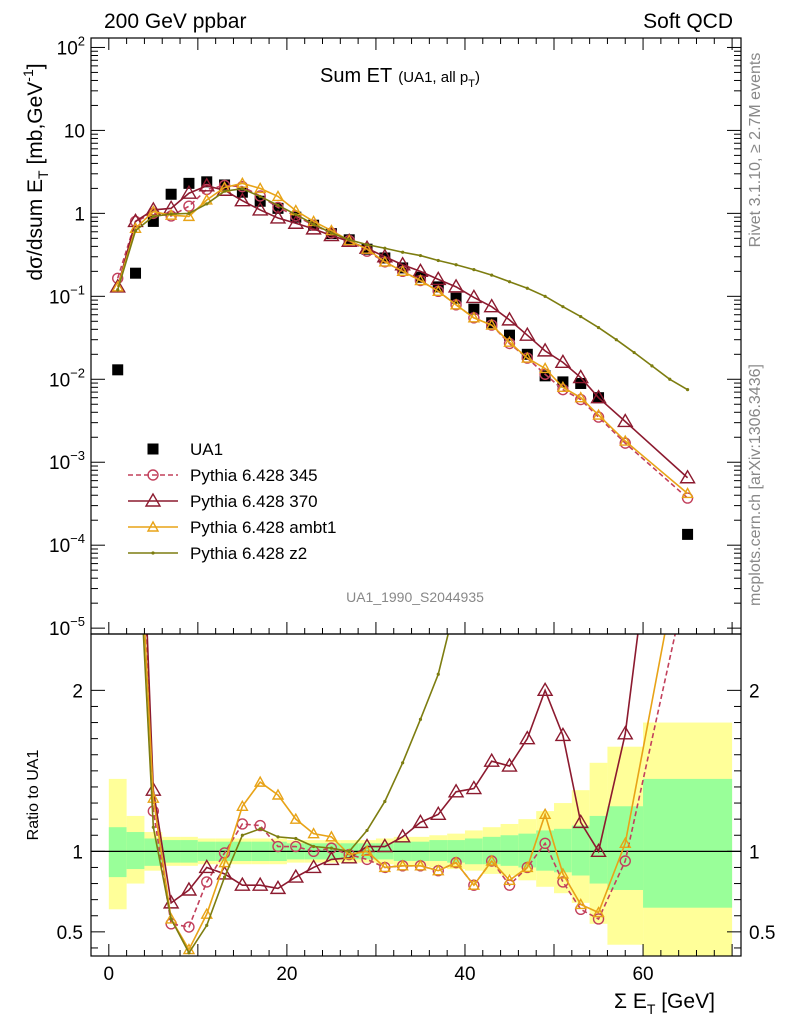 The width and height of the screenshot is (786, 1024). I want to click on ratio-y-axis-label: Ratio to UA1, so click(33, 795).